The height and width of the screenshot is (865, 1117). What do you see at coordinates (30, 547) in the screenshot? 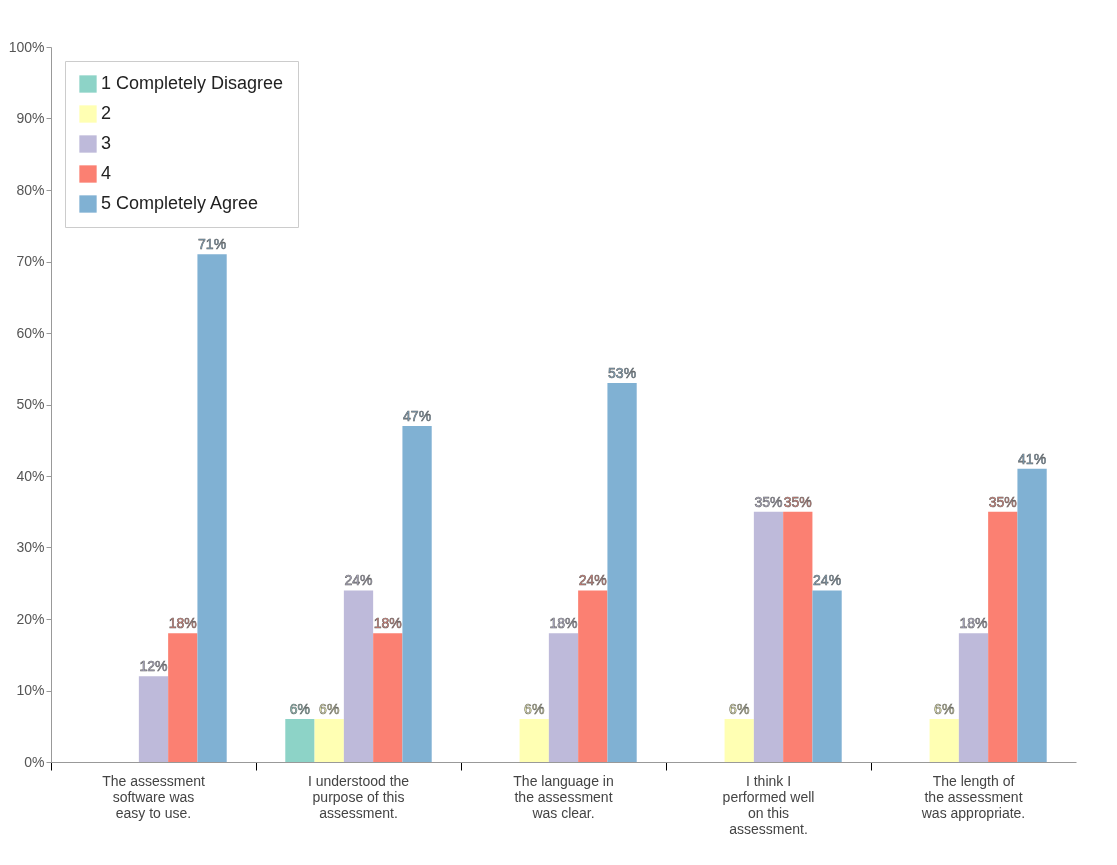
I see `y-tick-label: 30%` at bounding box center [30, 547].